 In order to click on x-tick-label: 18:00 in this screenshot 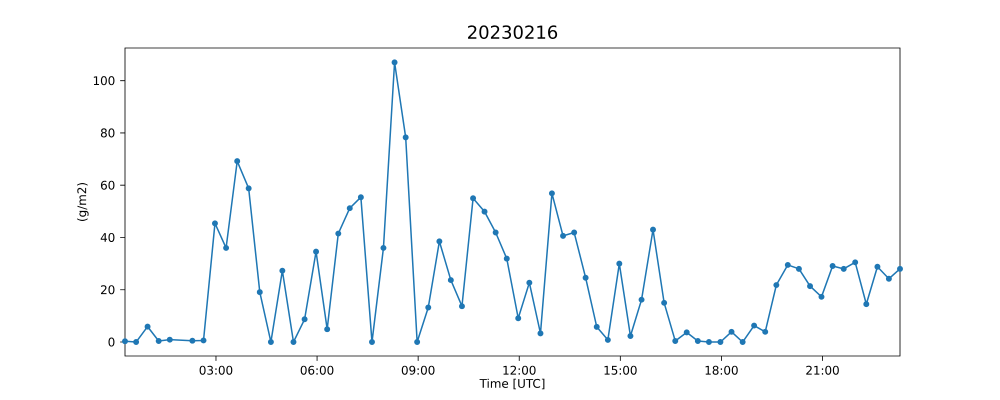, I will do `click(722, 370)`.